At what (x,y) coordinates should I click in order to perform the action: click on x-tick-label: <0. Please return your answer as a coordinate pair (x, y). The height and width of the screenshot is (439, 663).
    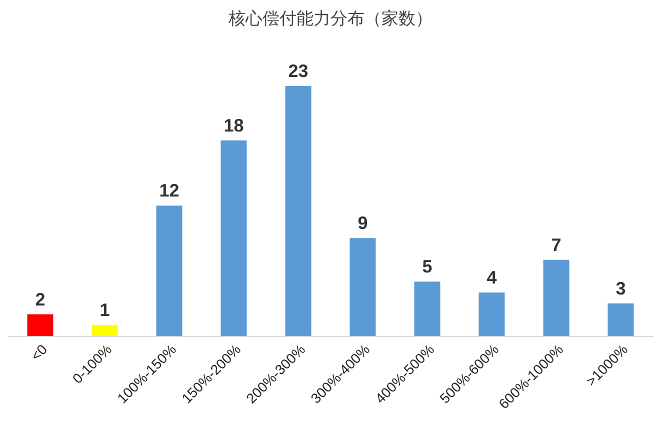
    Looking at the image, I should click on (39, 352).